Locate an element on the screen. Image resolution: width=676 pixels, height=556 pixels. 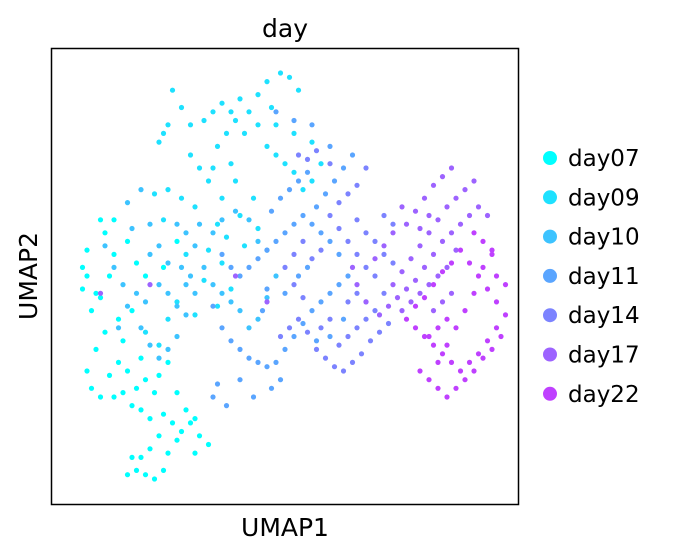
x-axis-label: UMAP1 is located at coordinates (285, 527).